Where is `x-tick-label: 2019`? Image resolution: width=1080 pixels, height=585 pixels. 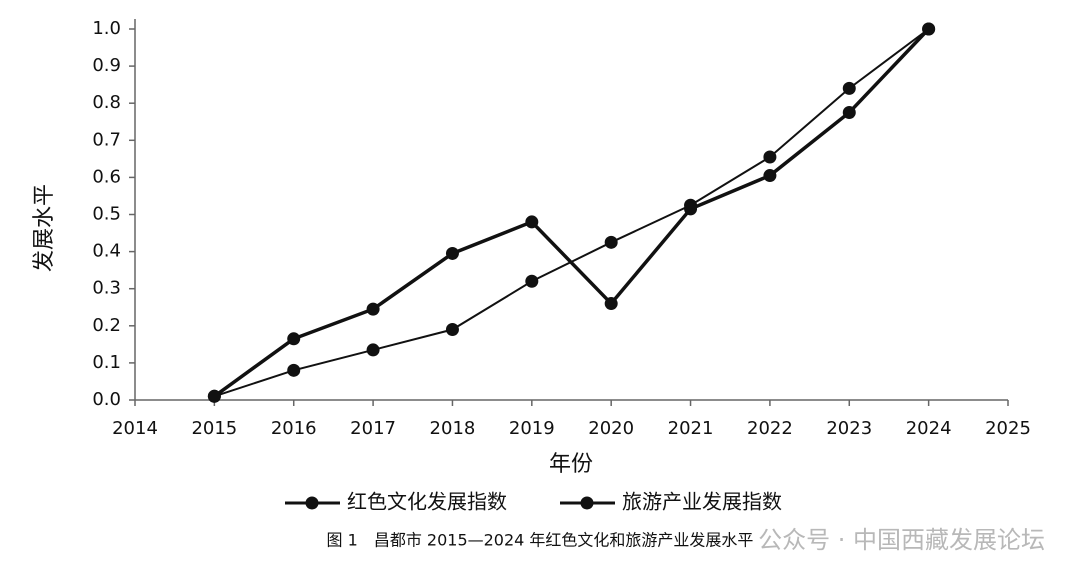
x-tick-label: 2019 is located at coordinates (532, 428).